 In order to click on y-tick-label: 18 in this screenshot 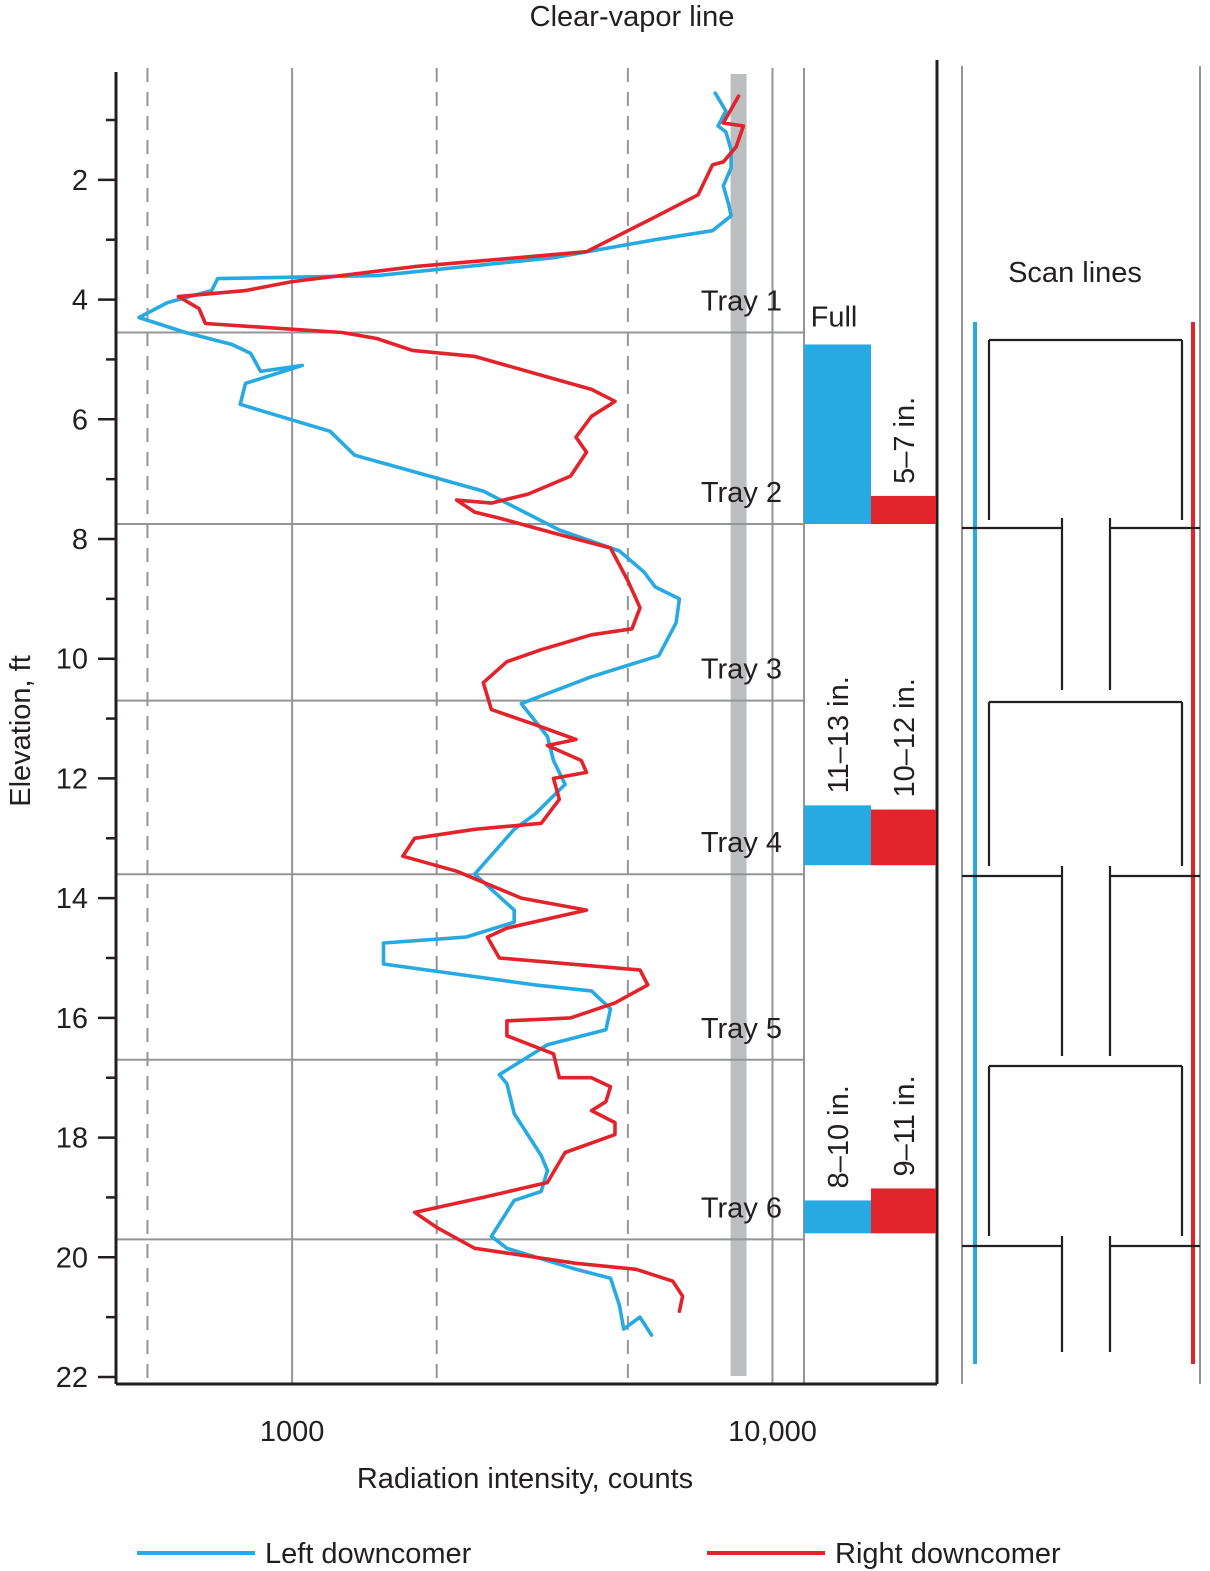, I will do `click(72, 1139)`.